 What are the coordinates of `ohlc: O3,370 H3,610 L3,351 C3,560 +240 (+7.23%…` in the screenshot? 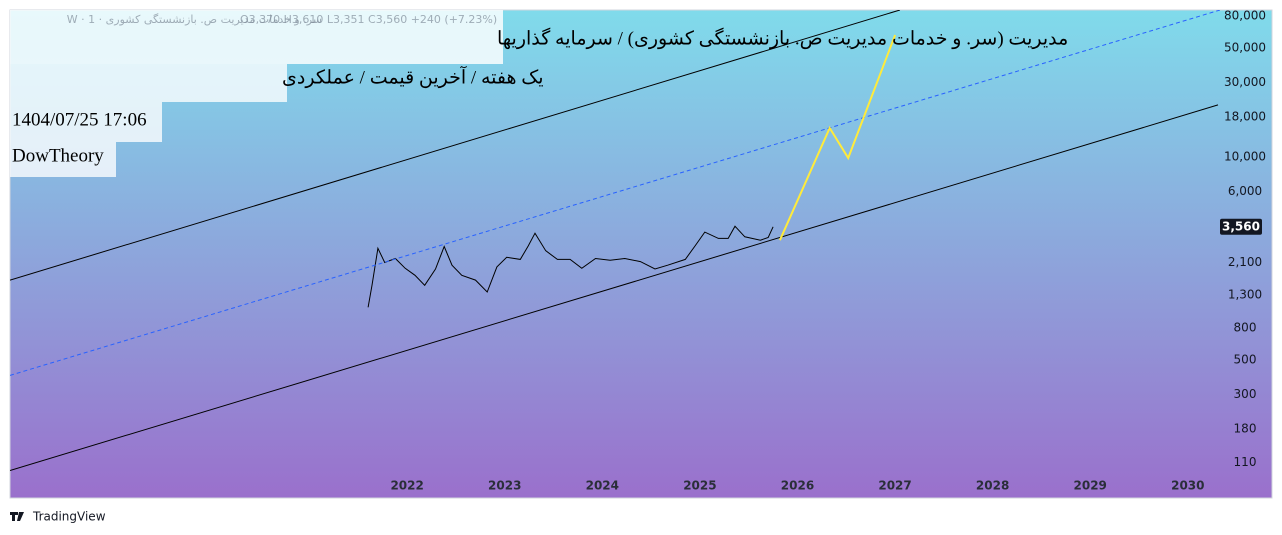 It's located at (368, 19).